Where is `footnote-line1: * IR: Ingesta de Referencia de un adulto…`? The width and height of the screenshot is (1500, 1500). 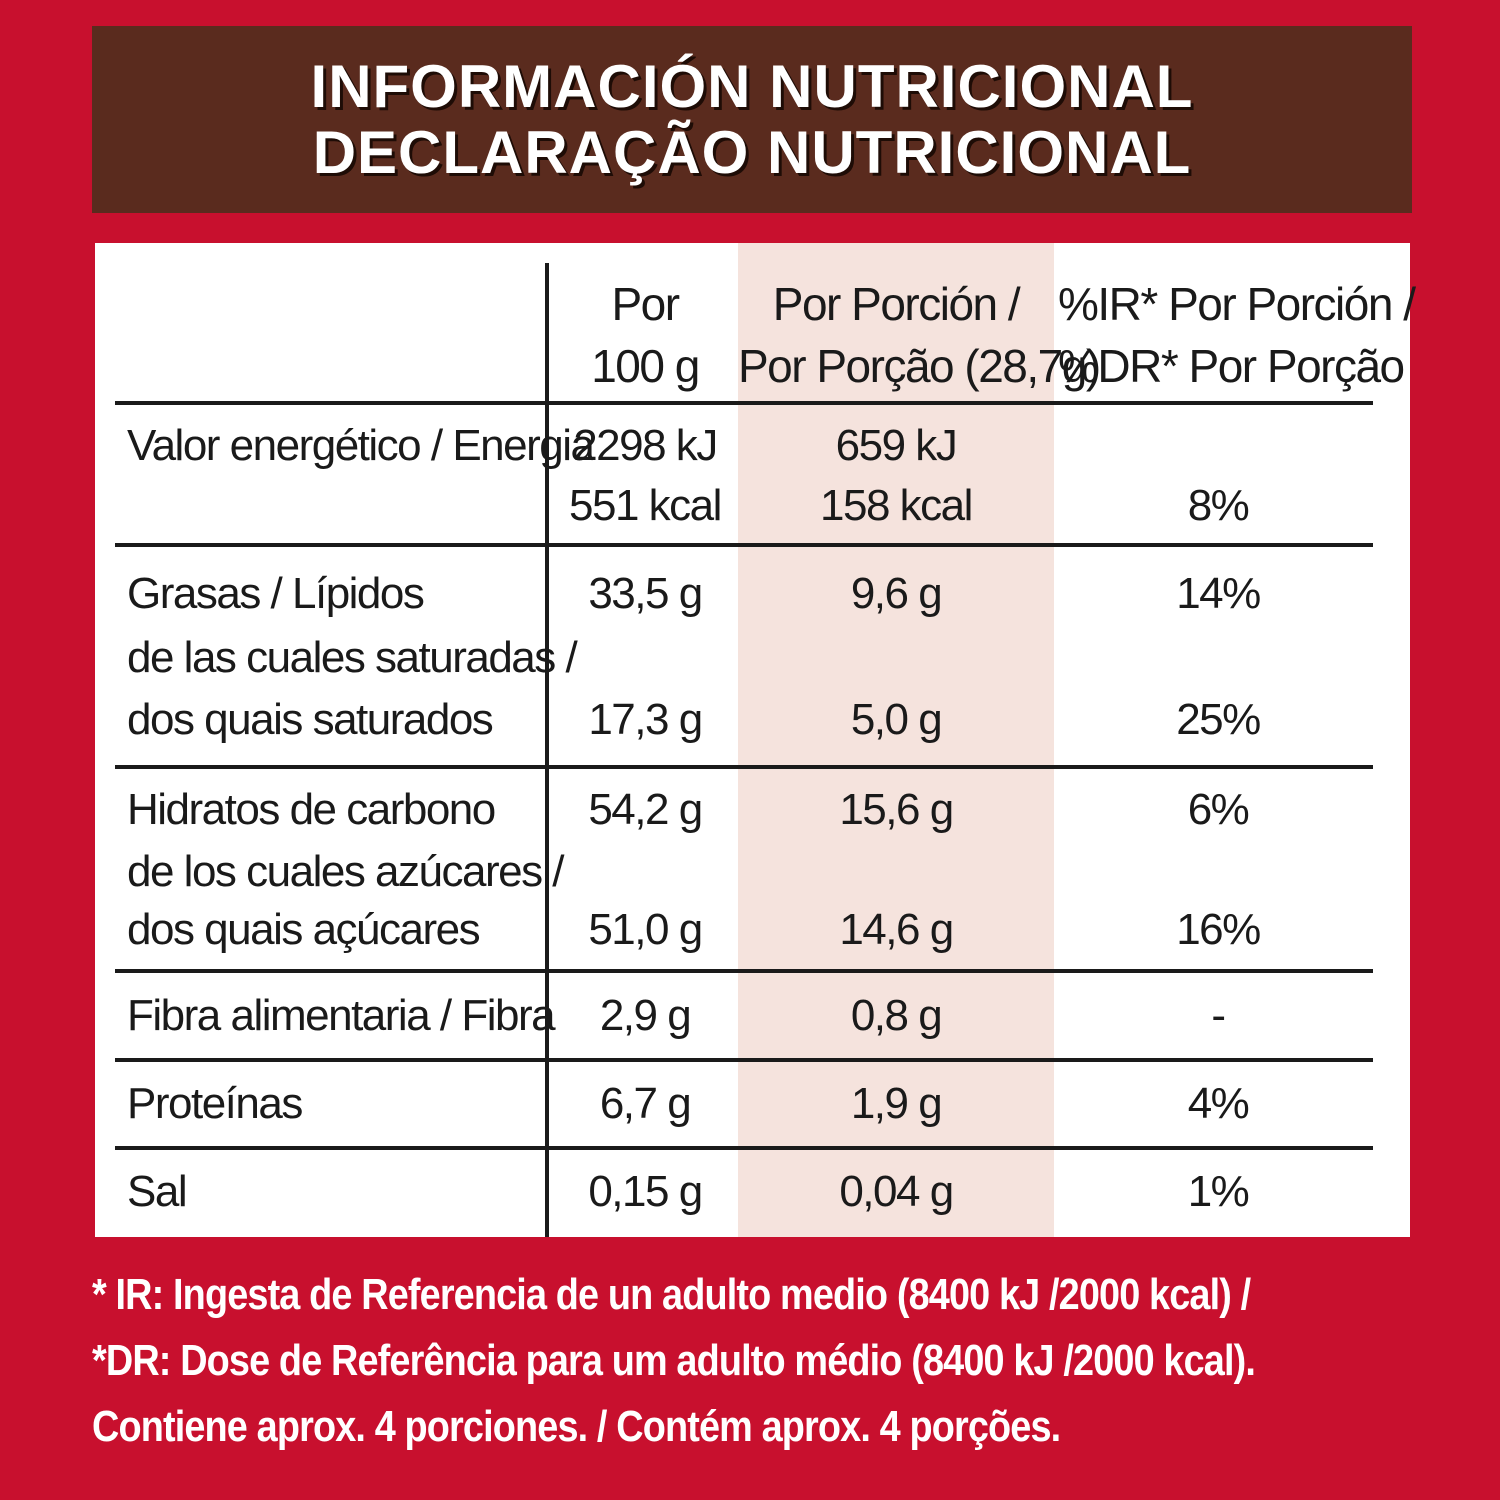 footnote-line1: * IR: Ingesta de Referencia de un adulto… is located at coordinates (671, 1294).